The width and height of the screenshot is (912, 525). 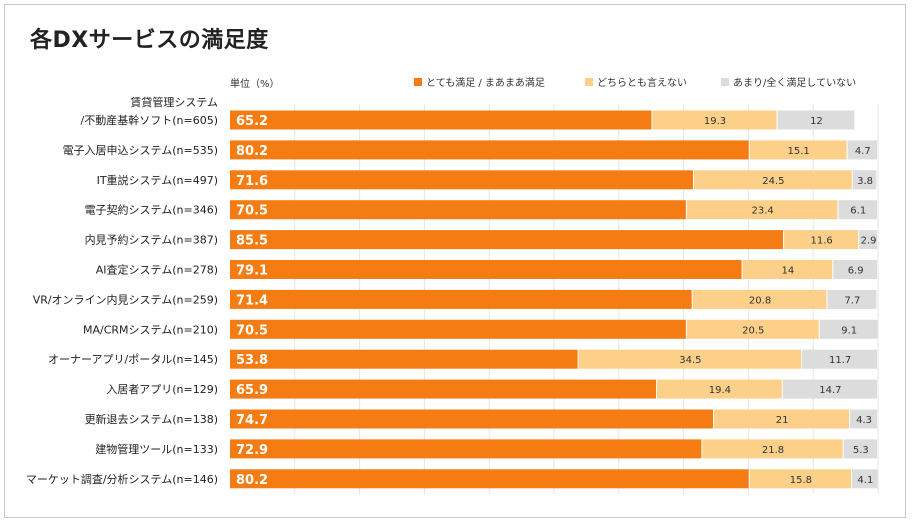 What do you see at coordinates (252, 390) in the screenshot?
I see `data-label: 65.9` at bounding box center [252, 390].